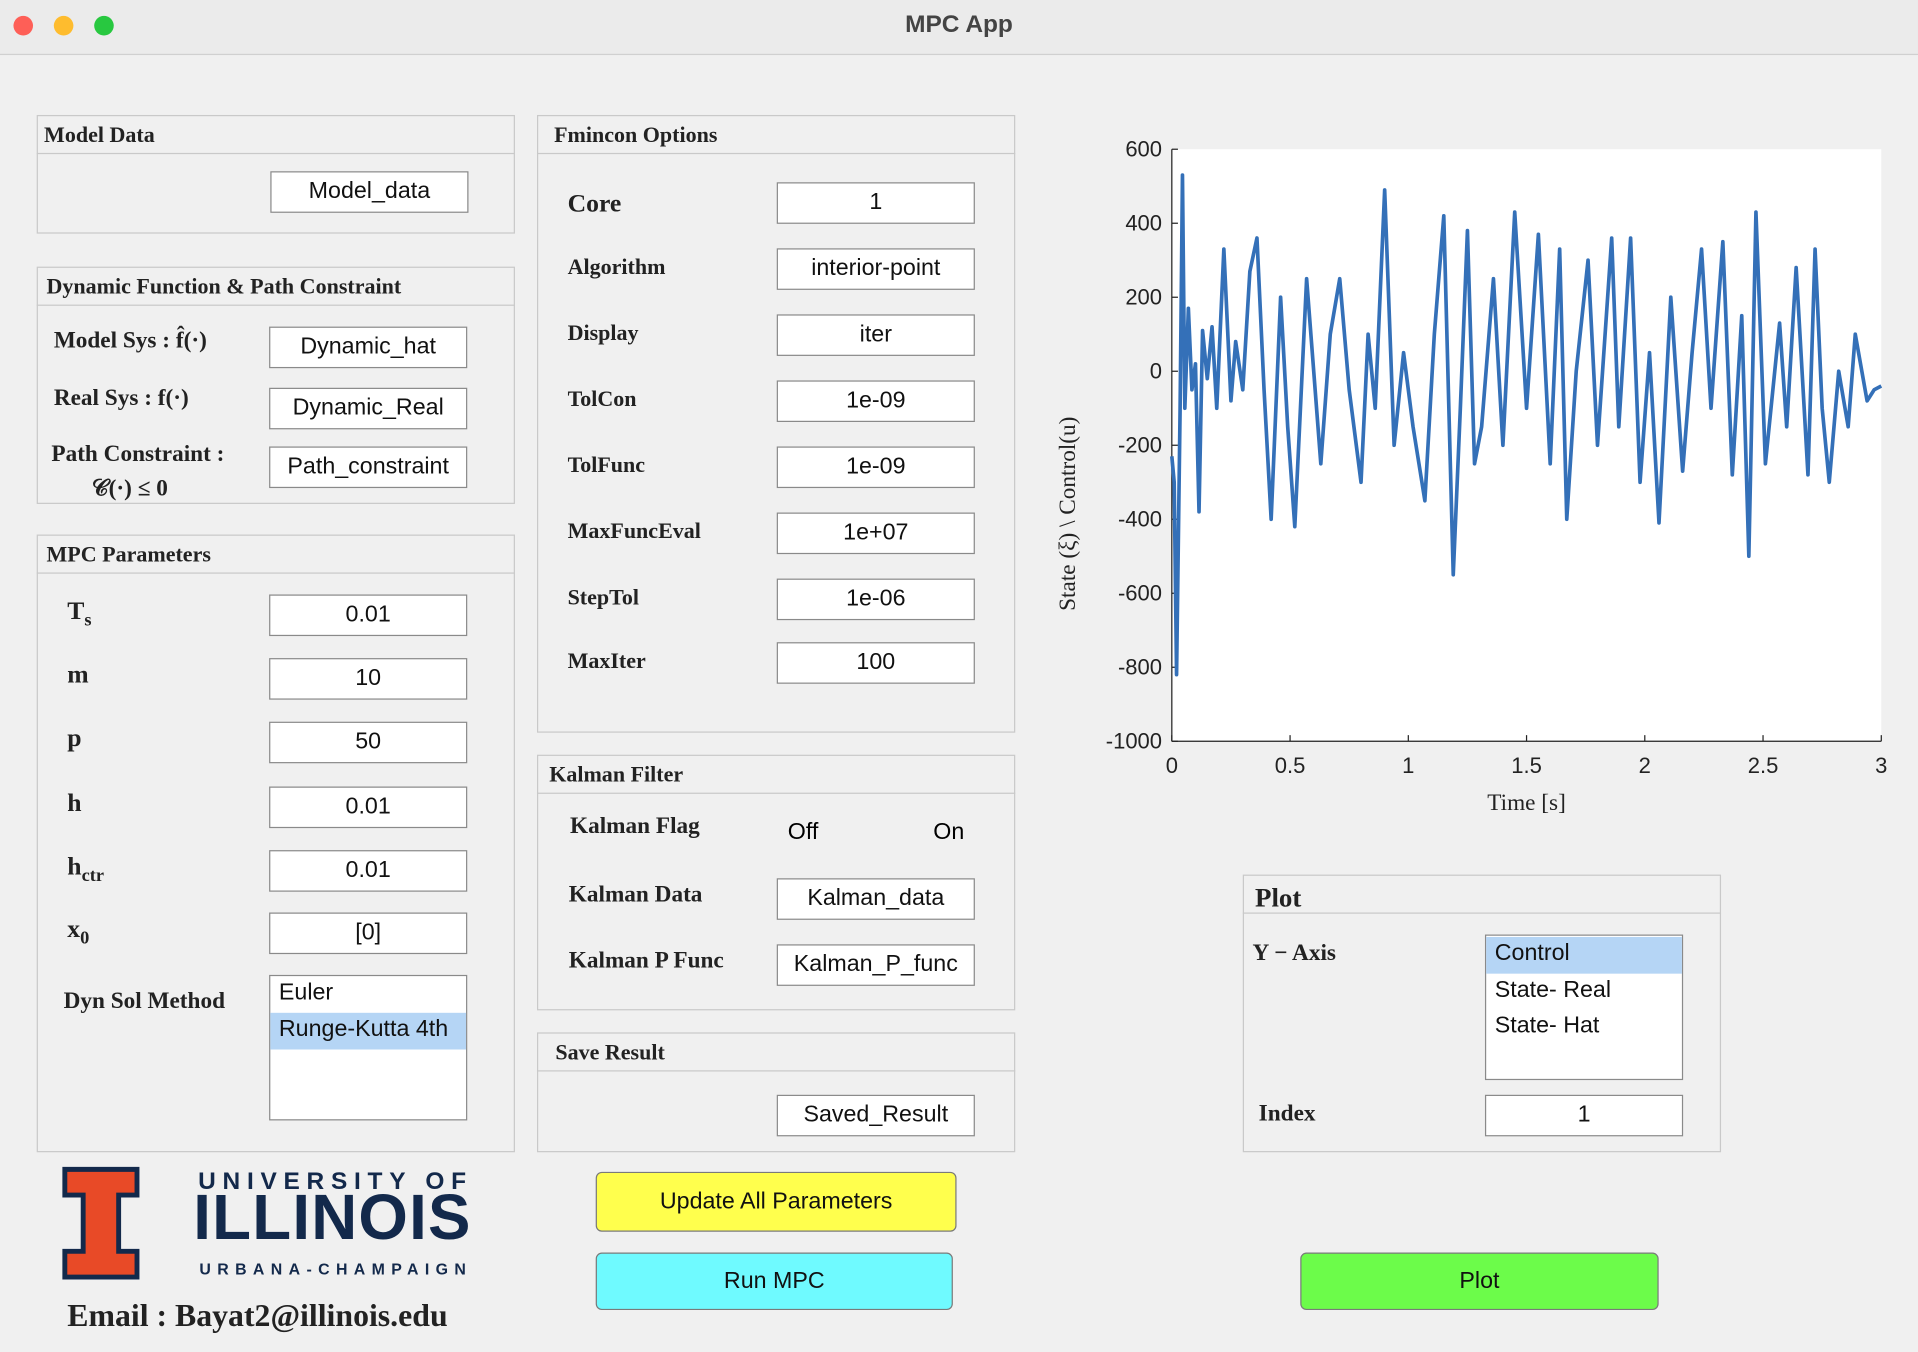 The image size is (1918, 1352). What do you see at coordinates (875, 269) in the screenshot?
I see `text-field: interior-point` at bounding box center [875, 269].